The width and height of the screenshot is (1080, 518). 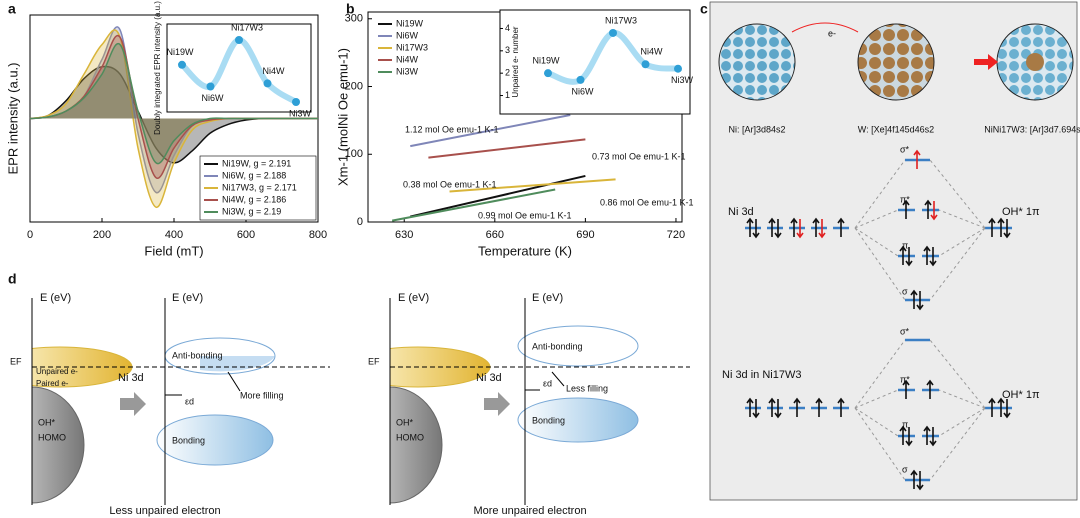 I want to click on y-tick-label: 4, so click(x=507, y=28).